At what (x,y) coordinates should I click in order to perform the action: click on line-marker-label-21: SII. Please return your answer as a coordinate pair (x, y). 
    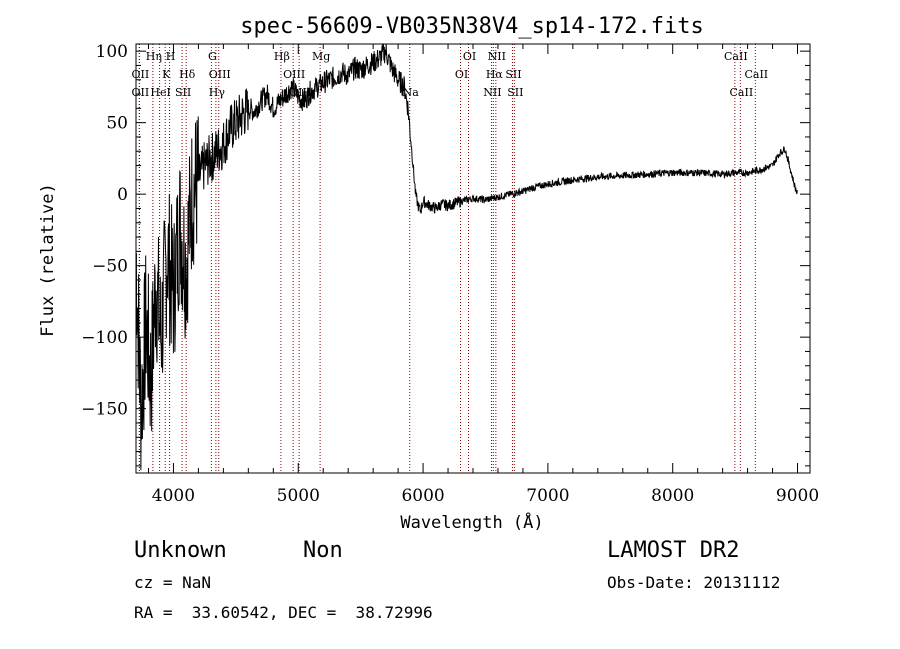
    Looking at the image, I should click on (513, 74).